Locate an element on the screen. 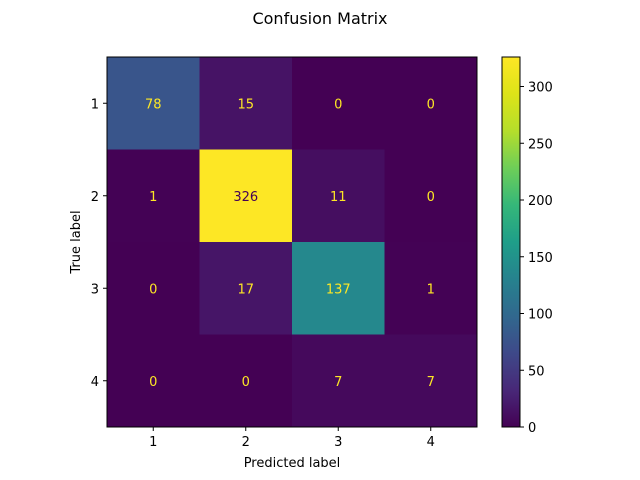  x-tick-label: 1 is located at coordinates (153, 442).